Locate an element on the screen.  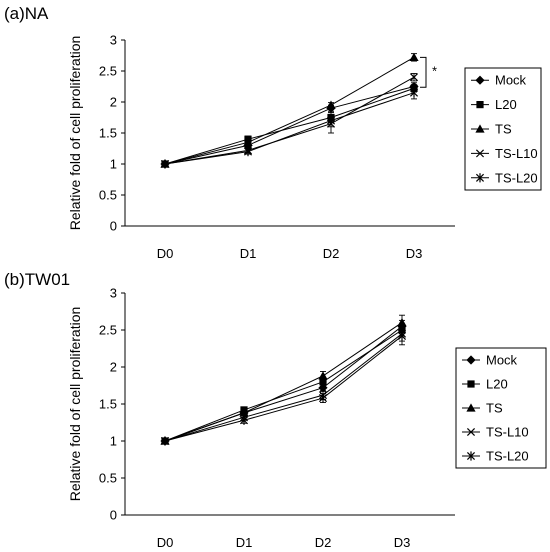
panel-a-label: (a)NA is located at coordinates (26, 13).